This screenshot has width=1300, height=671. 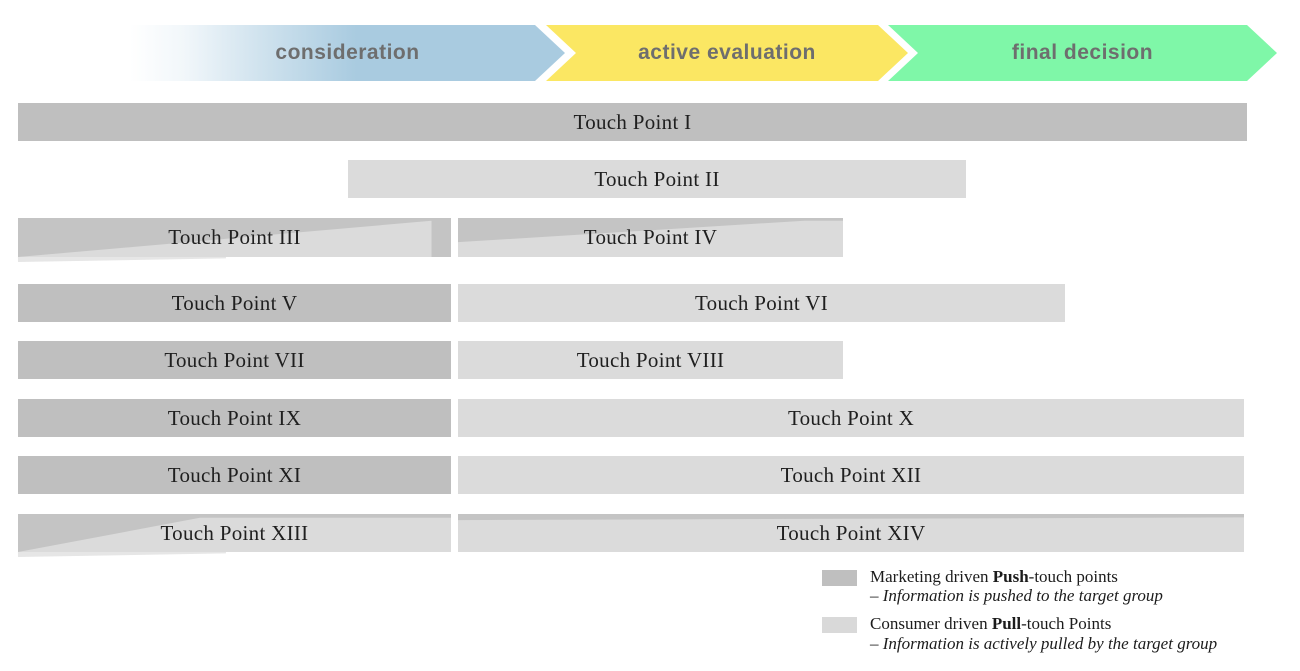 What do you see at coordinates (839, 578) in the screenshot?
I see `push-swatch-icon` at bounding box center [839, 578].